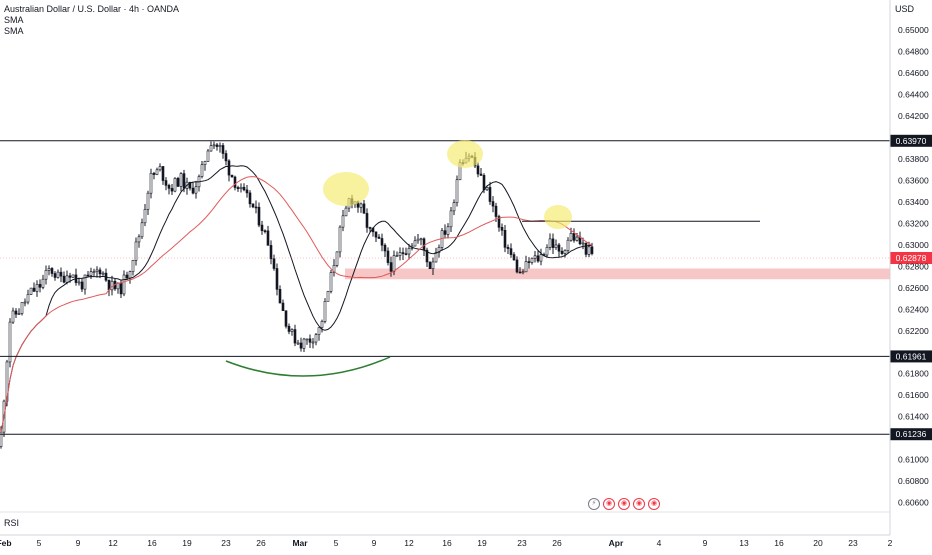  What do you see at coordinates (14, 31) in the screenshot?
I see `sma-legend-2: SMA` at bounding box center [14, 31].